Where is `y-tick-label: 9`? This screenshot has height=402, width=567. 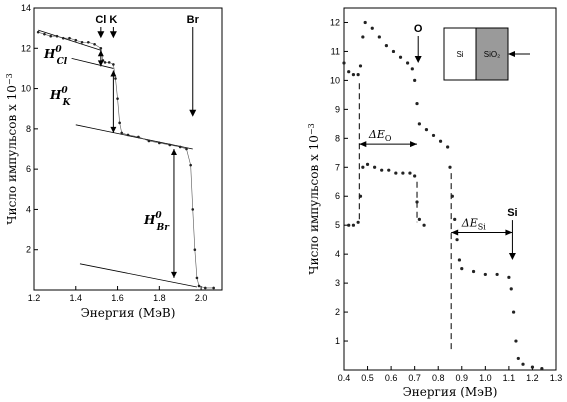 y-tick-label: 9 is located at coordinates (337, 109).